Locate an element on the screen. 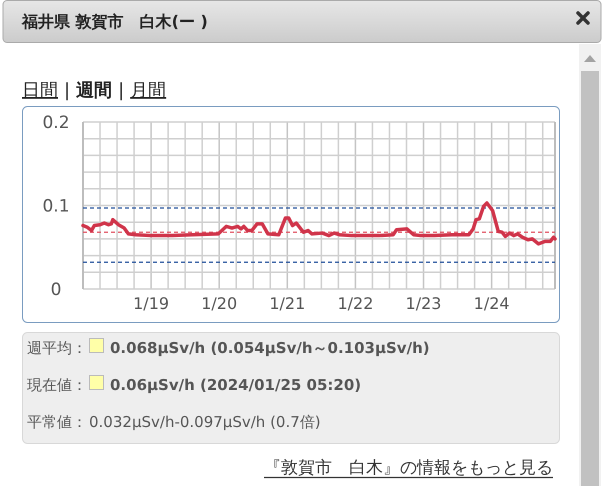  x-tick-label: 1/22 is located at coordinates (355, 303).